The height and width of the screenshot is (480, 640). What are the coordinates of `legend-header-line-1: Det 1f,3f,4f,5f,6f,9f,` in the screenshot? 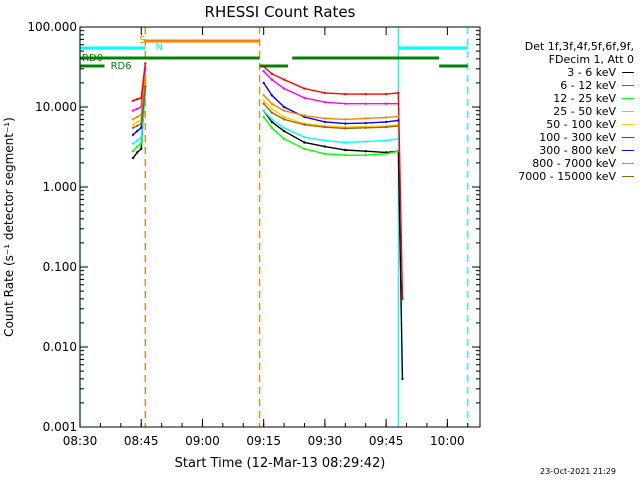 It's located at (579, 46).